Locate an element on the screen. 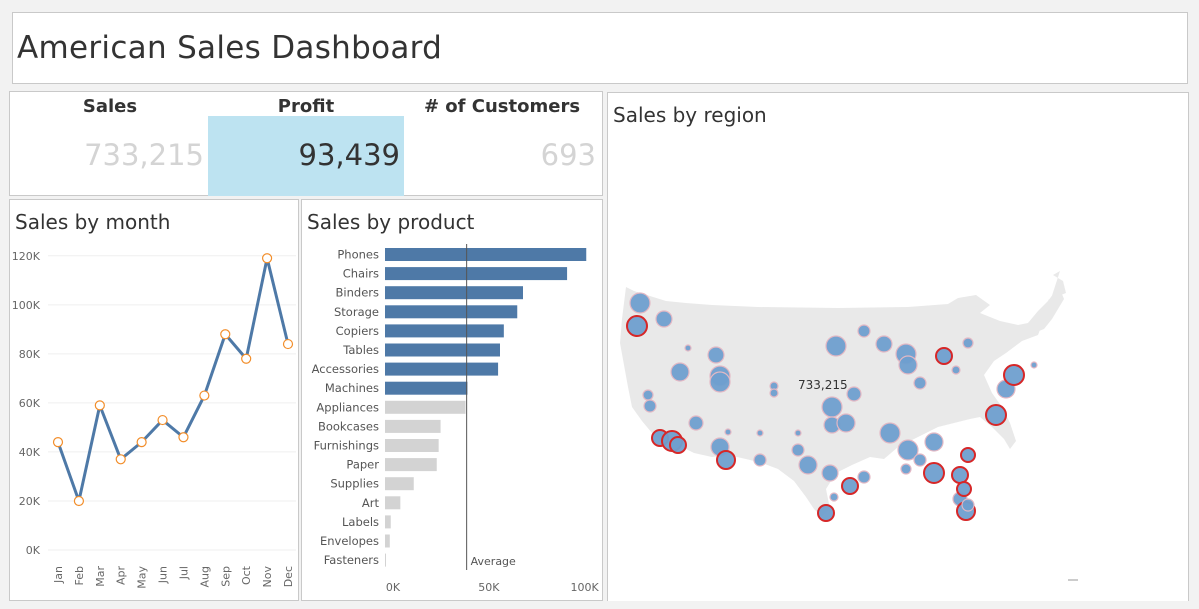  title-panel: American Sales Dashboard is located at coordinates (600, 48).